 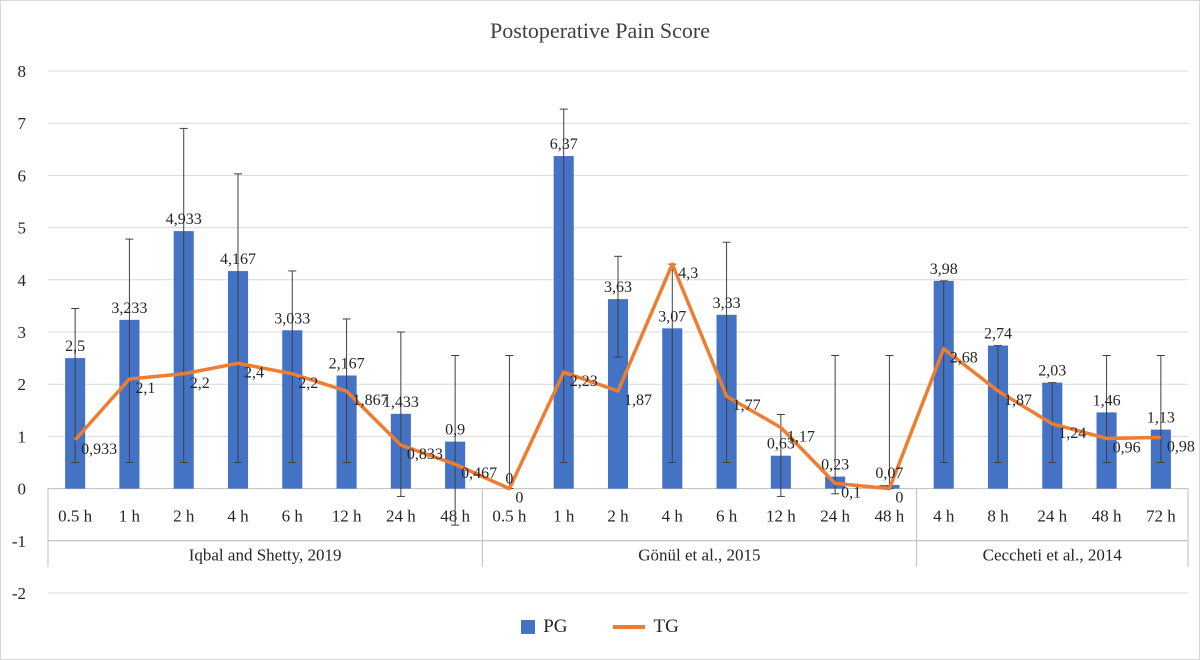 I want to click on legend-swatch-tg, so click(x=629, y=627).